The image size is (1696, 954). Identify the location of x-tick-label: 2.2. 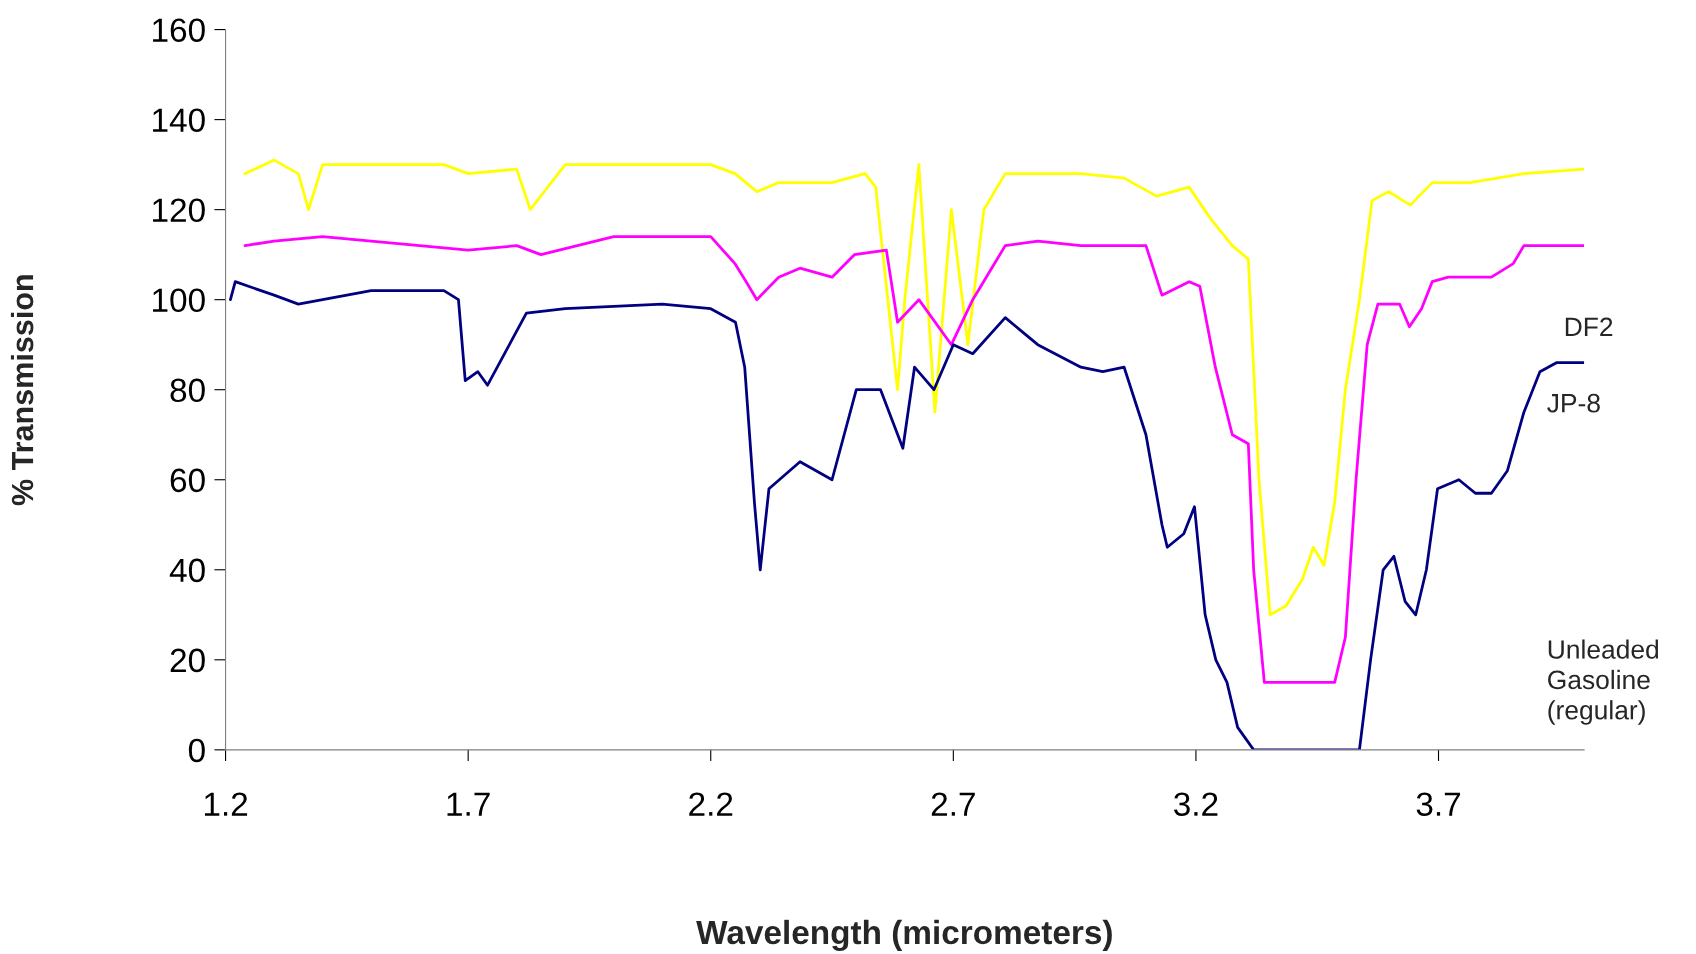
(711, 804).